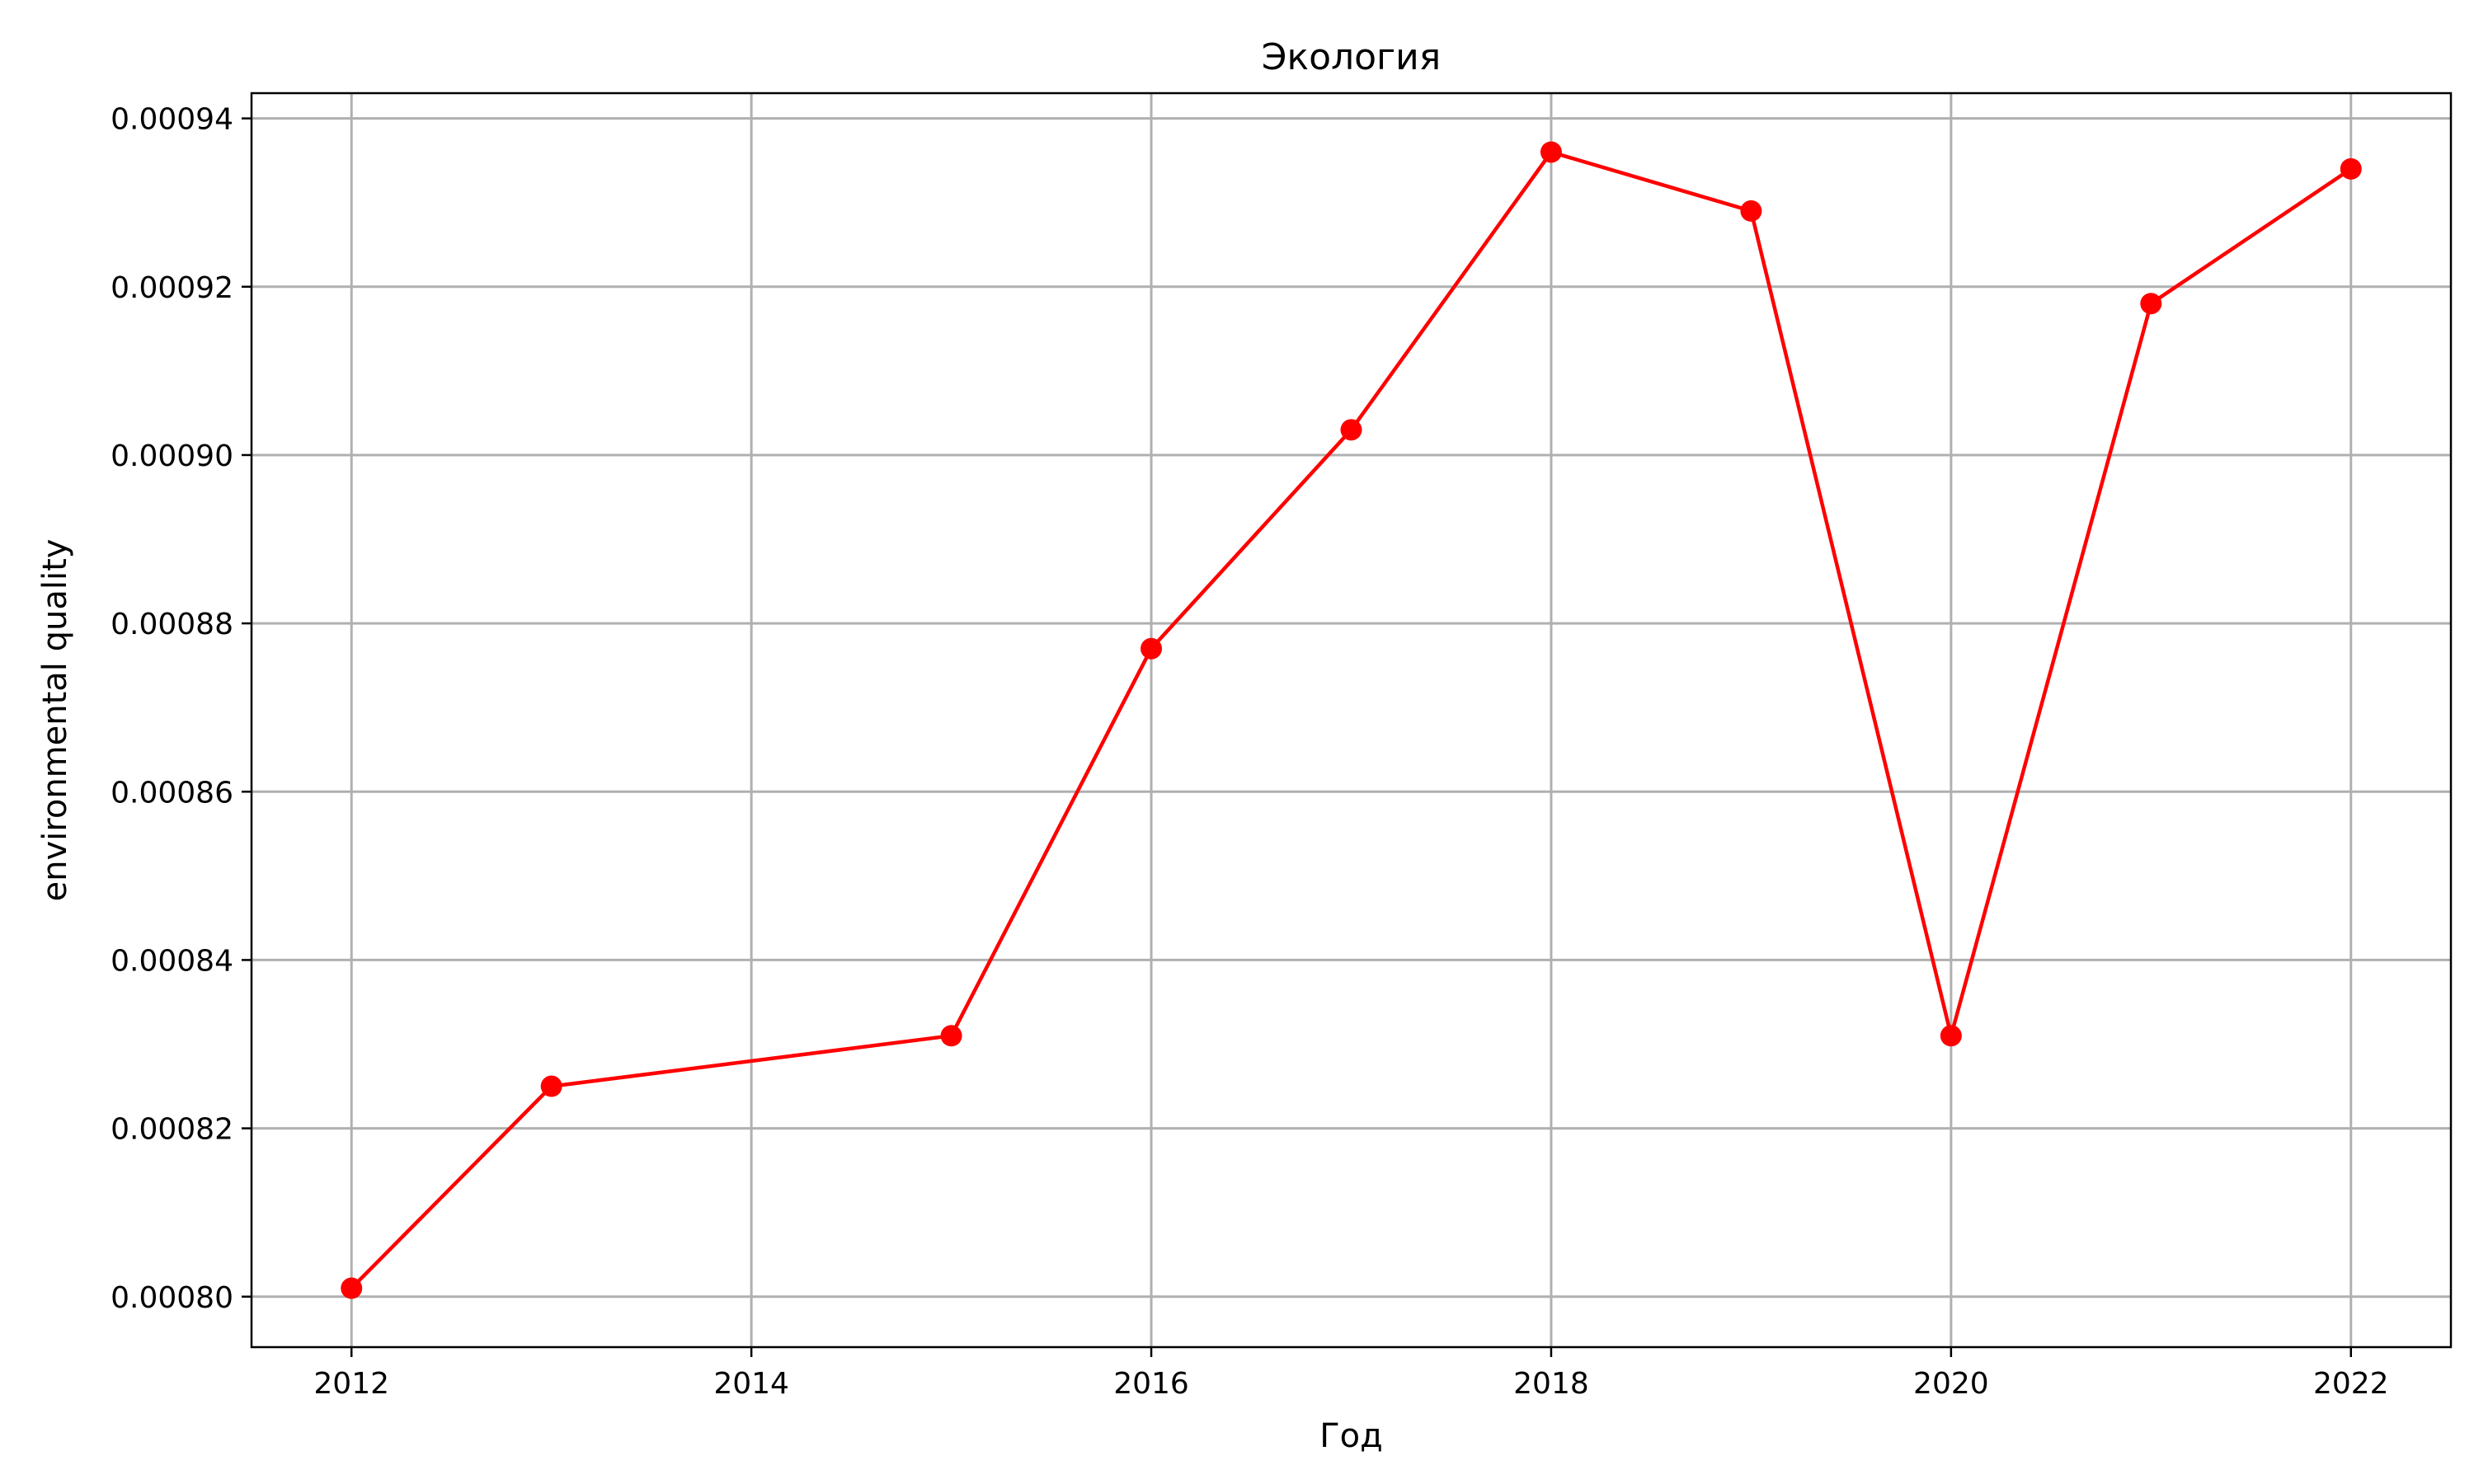  Describe the element at coordinates (1151, 1384) in the screenshot. I see `x-tick-label: 2016` at that location.